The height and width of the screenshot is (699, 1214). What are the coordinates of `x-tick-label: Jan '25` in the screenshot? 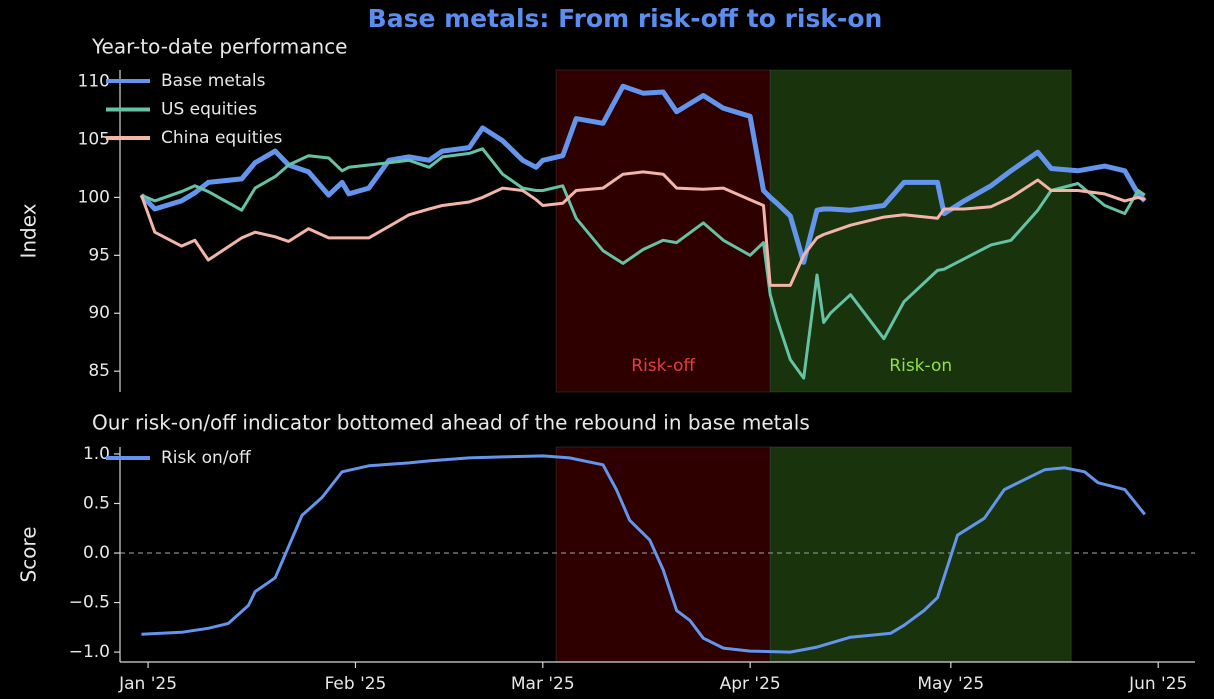 It's located at (147, 684).